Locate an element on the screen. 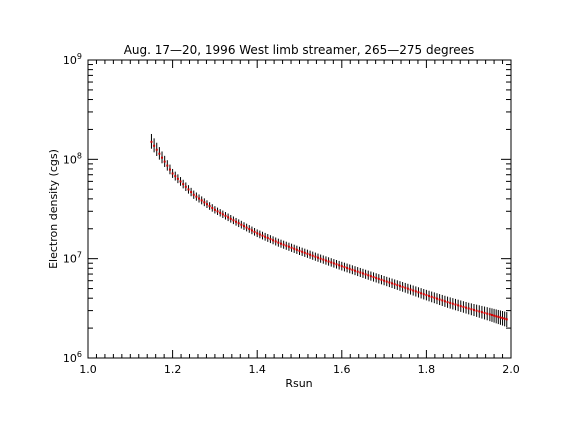  y-tick-exponent: 9 is located at coordinates (79, 56).